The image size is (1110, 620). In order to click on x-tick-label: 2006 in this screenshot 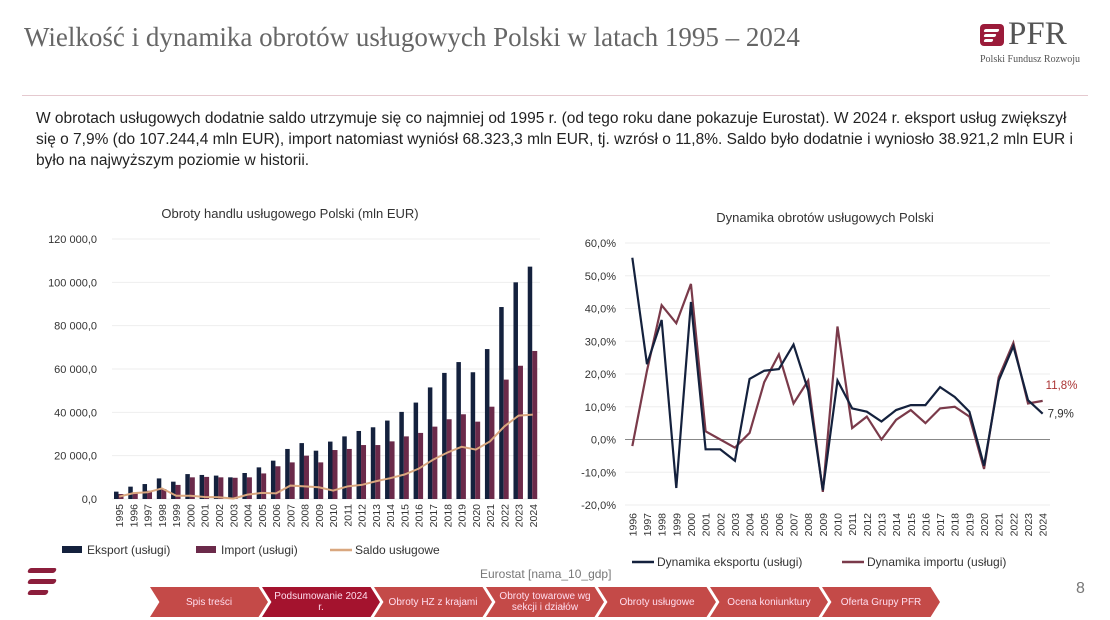, I will do `click(277, 516)`.